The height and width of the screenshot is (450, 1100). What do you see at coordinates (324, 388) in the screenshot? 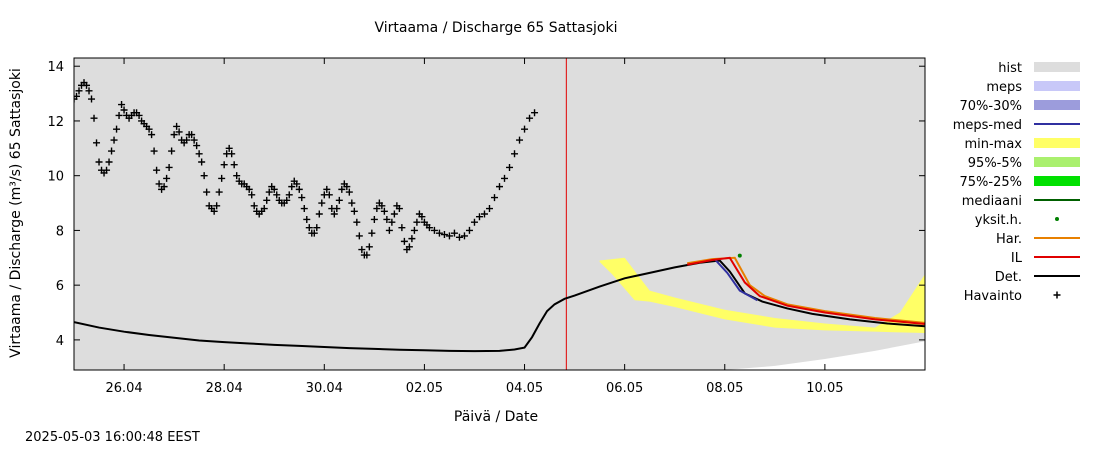
I see `x-tick-label: 30.04` at bounding box center [324, 388].